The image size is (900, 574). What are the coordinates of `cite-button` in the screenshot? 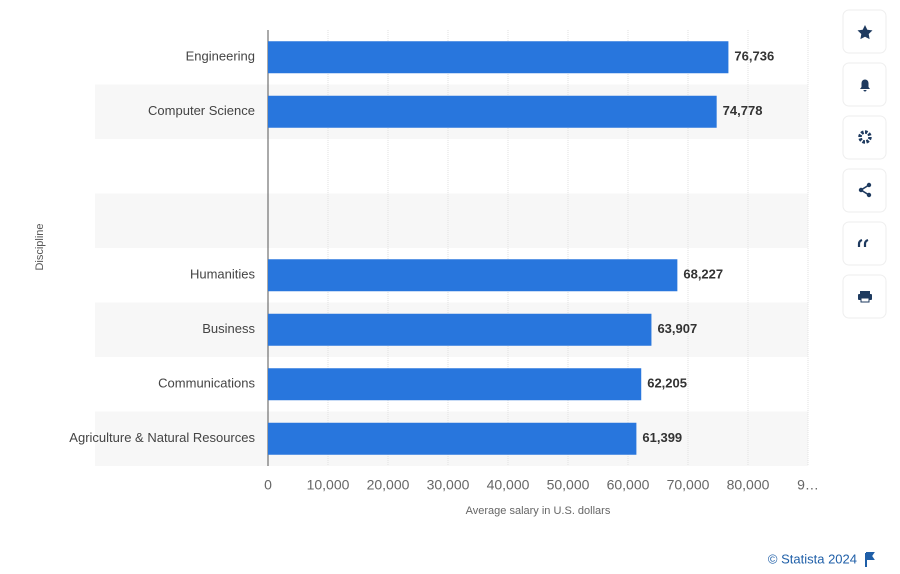 It's located at (864, 243).